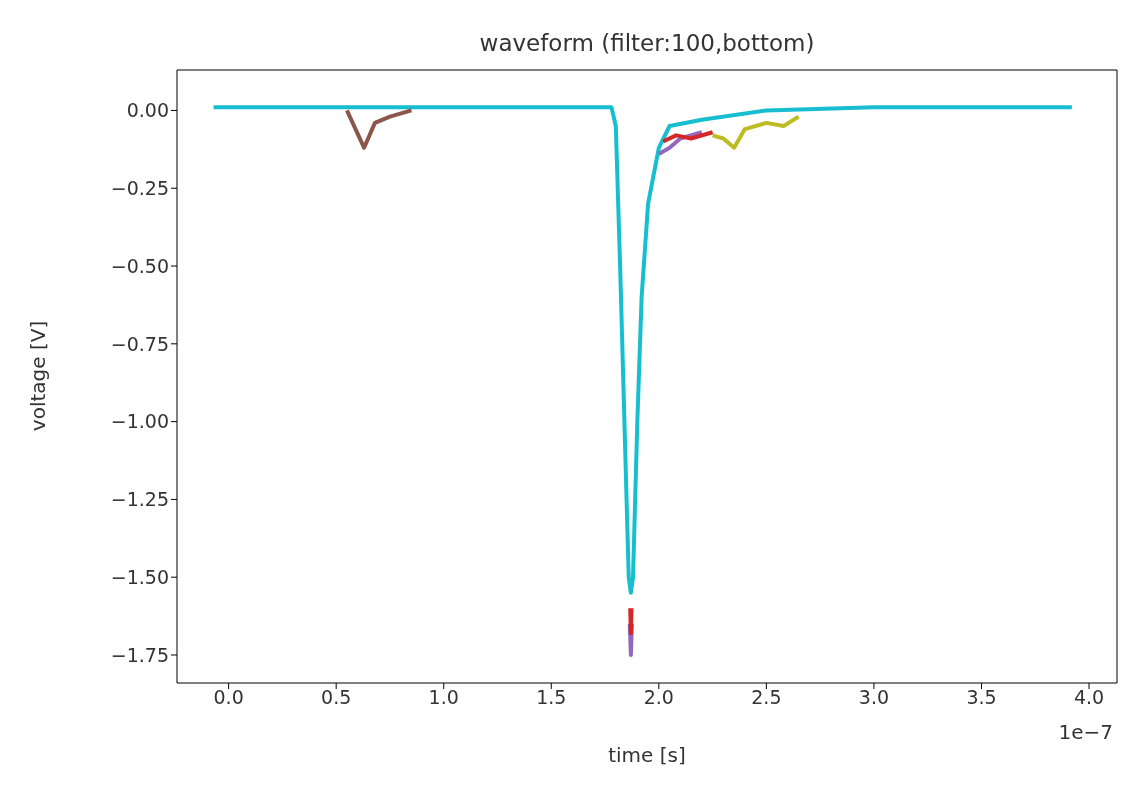 This screenshot has width=1139, height=785. I want to click on chart-title: waveform (filter:100,bottom), so click(647, 43).